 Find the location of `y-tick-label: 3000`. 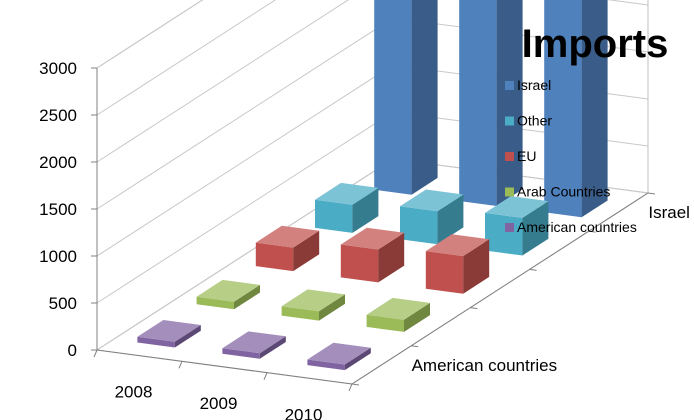

y-tick-label: 3000 is located at coordinates (58, 68).